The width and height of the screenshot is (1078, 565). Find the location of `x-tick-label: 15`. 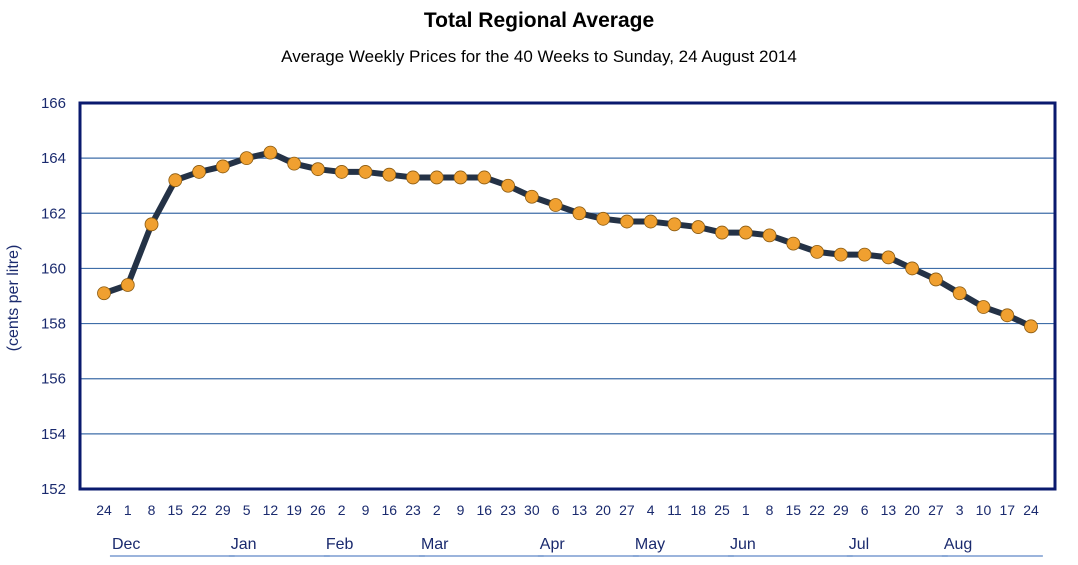

x-tick-label: 15 is located at coordinates (176, 510).